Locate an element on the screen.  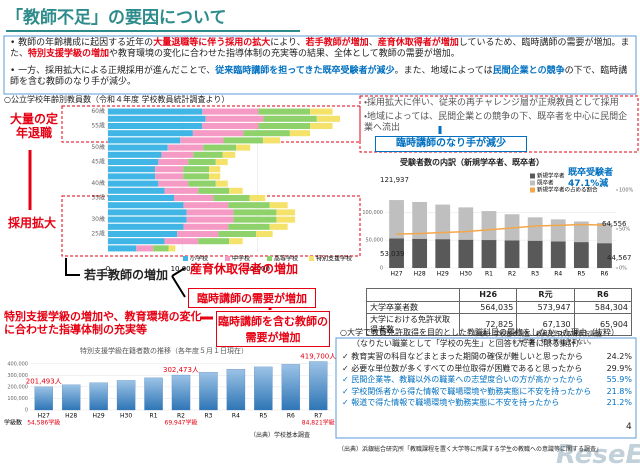
x-tick-label: R2 is located at coordinates (181, 416).